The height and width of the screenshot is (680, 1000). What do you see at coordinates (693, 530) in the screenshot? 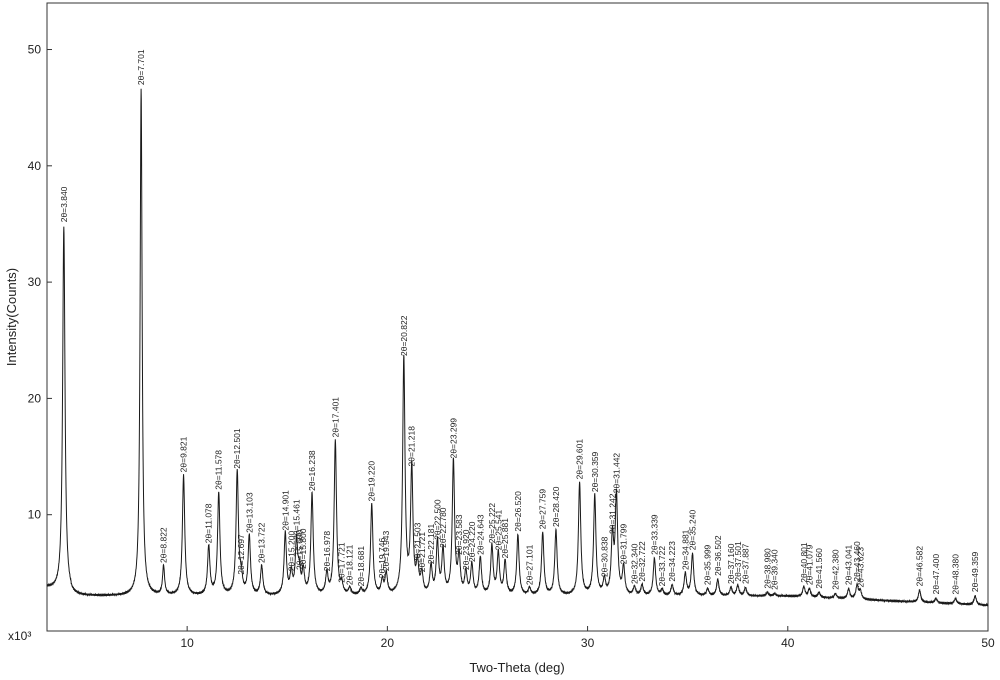
I see `peak-label: 2θ=35.240` at bounding box center [693, 530].